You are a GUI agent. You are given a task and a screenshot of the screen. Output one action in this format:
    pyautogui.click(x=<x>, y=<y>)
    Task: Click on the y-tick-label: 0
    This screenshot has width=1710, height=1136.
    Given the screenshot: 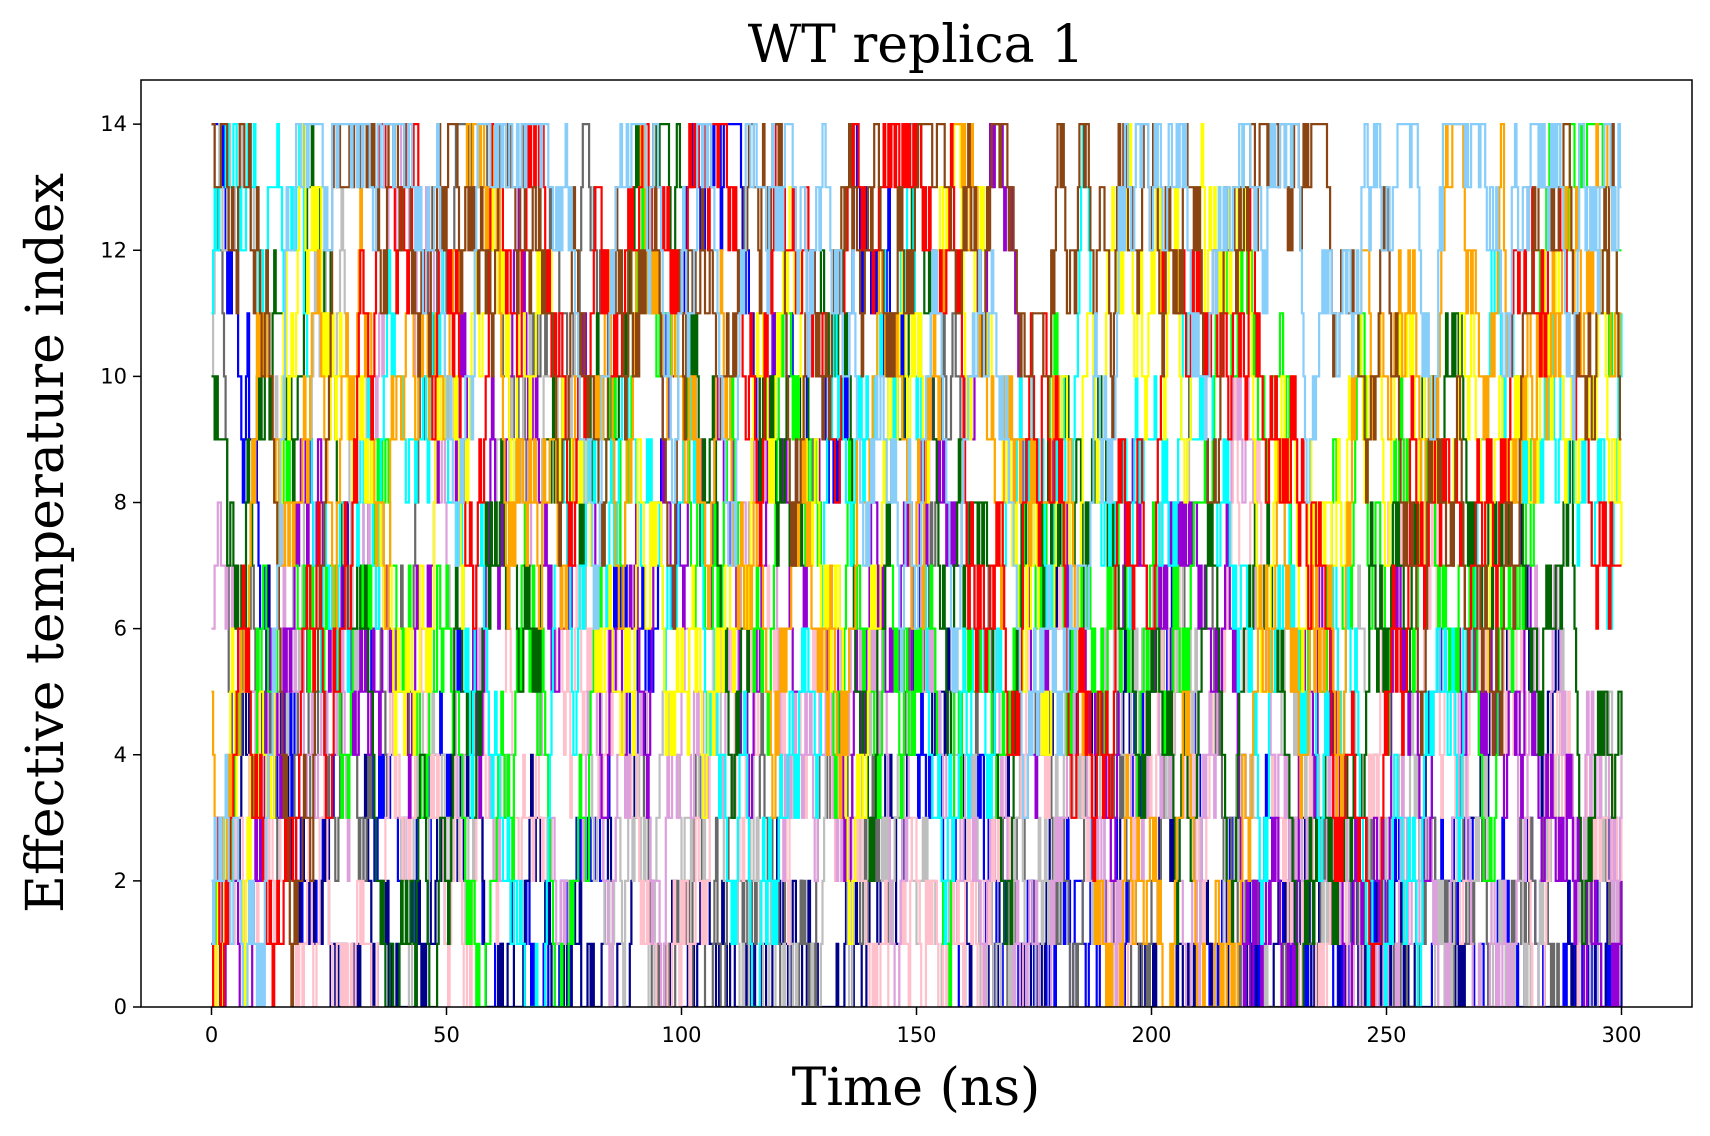 What is the action you would take?
    pyautogui.click(x=120, y=1007)
    